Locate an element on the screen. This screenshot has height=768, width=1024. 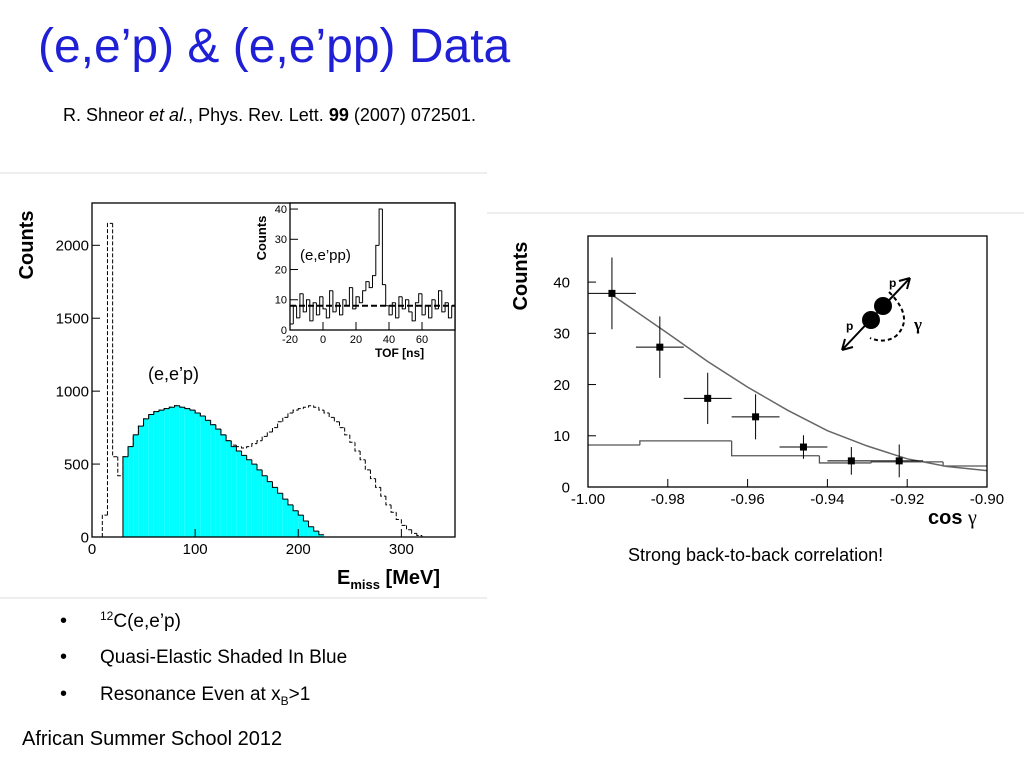
x-tick-label: -1.00 is located at coordinates (588, 499).